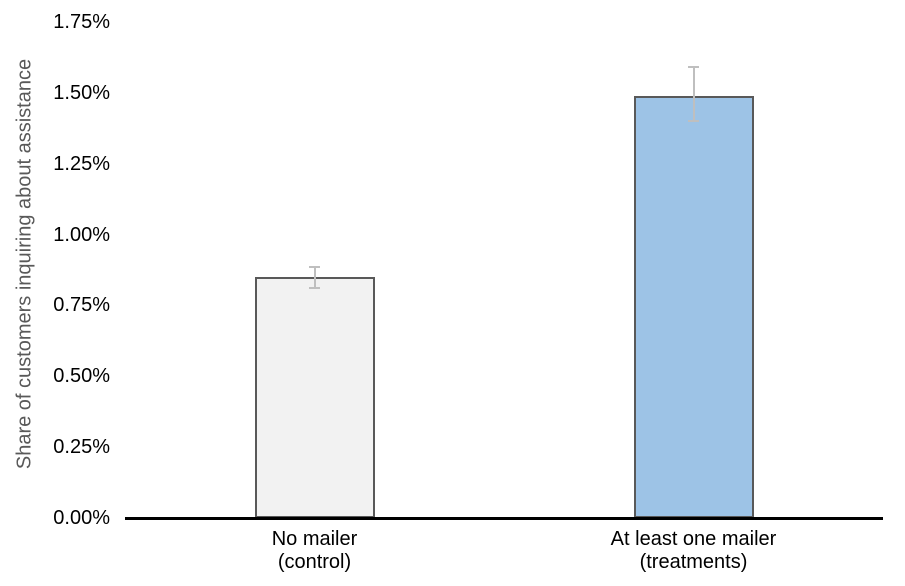  Describe the element at coordinates (81, 234) in the screenshot. I see `y-tick-label: 1.00%` at that location.